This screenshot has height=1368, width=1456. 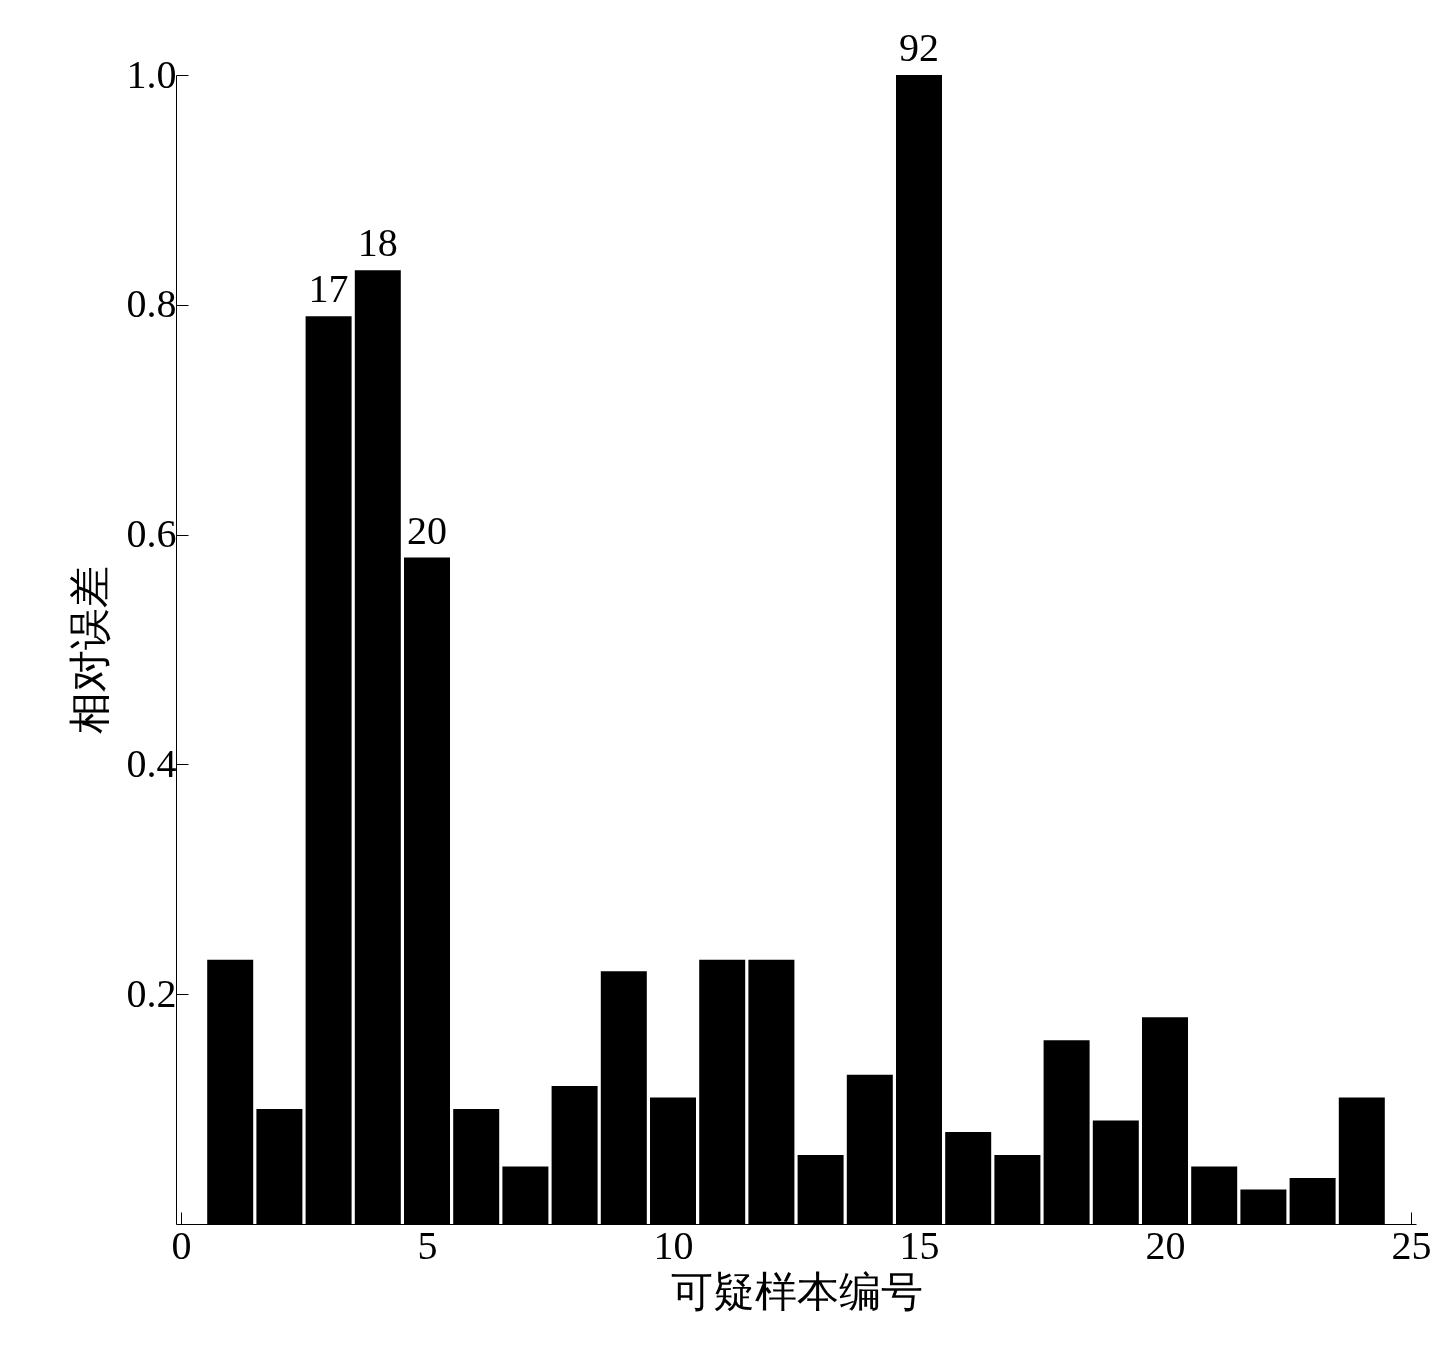 I want to click on y-axis-title: 相对误差, so click(x=89, y=650).